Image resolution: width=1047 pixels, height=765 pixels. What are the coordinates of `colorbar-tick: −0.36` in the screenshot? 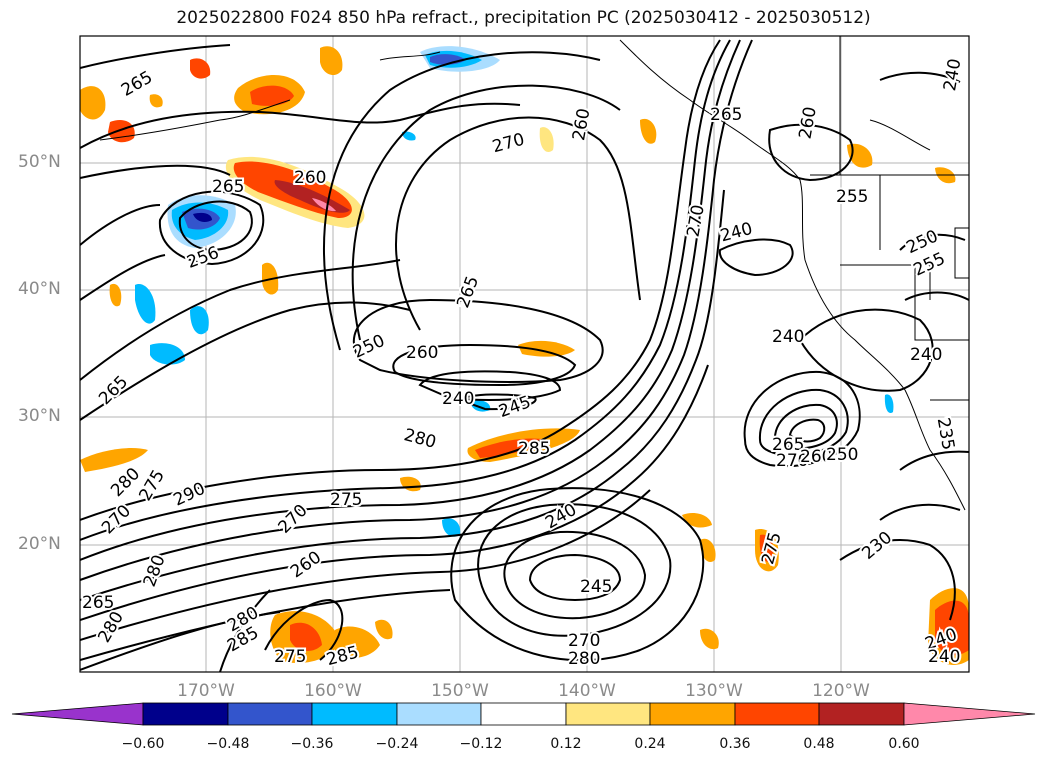 It's located at (312, 744).